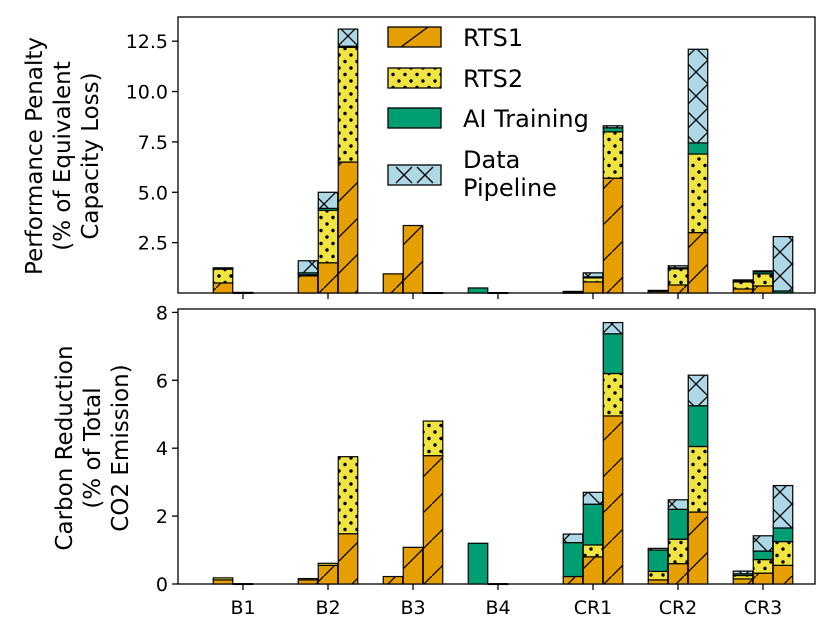  Describe the element at coordinates (328, 574) in the screenshot. I see `bar-b2-2-rts1-p2-hatch` at that location.